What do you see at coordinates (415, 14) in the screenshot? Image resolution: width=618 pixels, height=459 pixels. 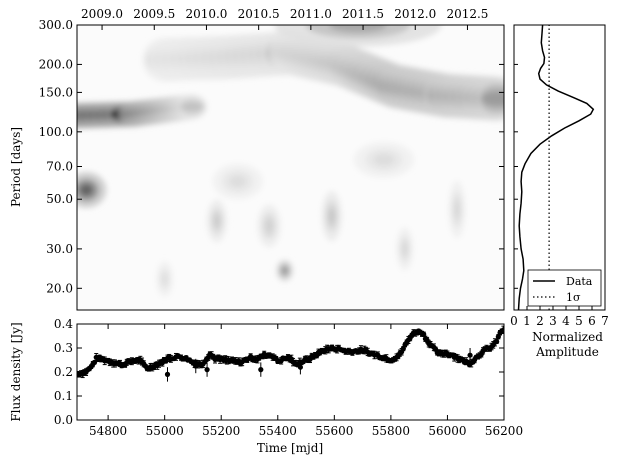 I see `wavelet-topxtick-label-6: 2012.0` at bounding box center [415, 14].